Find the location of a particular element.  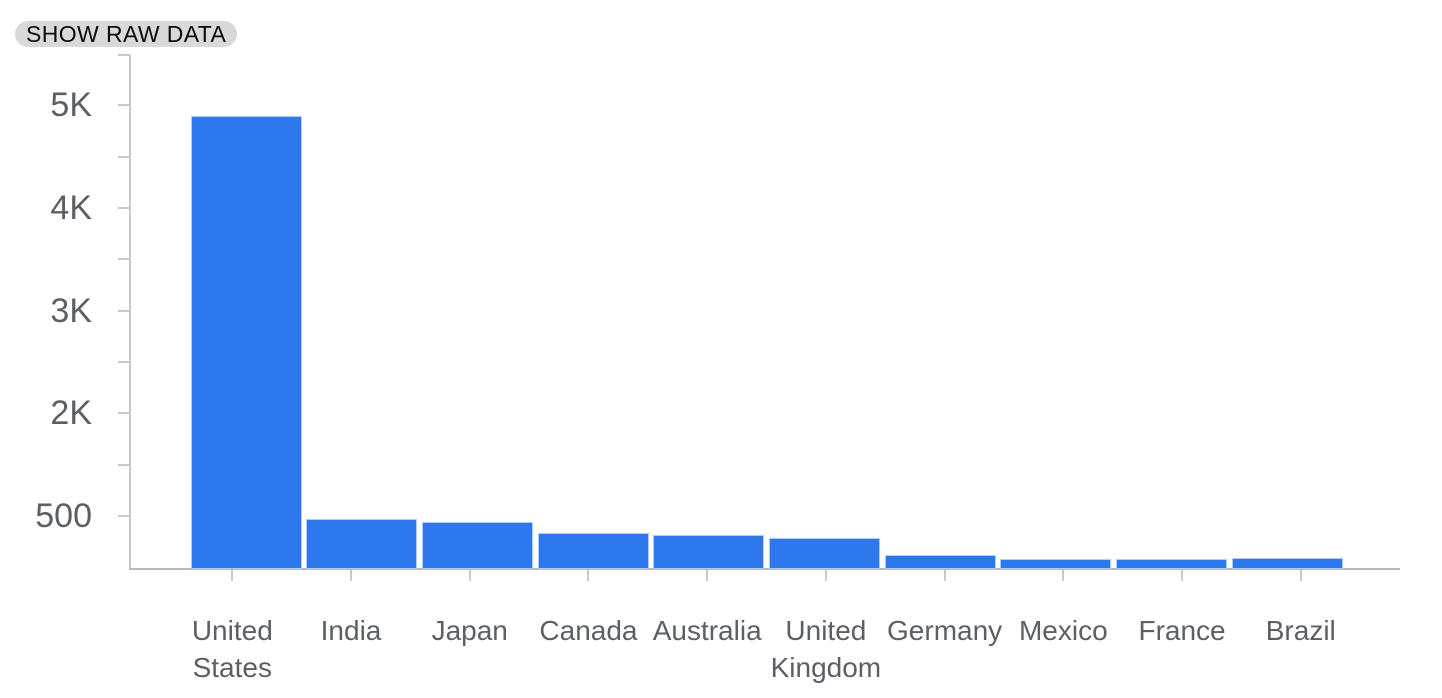

x-axis-line is located at coordinates (764, 569).